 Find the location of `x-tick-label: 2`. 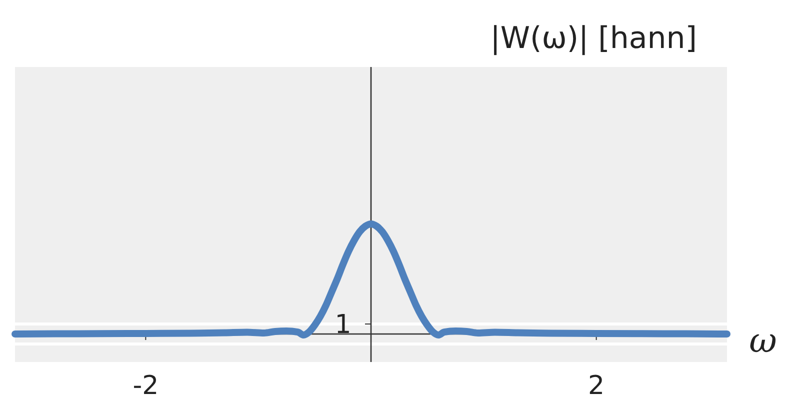

x-tick-label: 2 is located at coordinates (596, 385).